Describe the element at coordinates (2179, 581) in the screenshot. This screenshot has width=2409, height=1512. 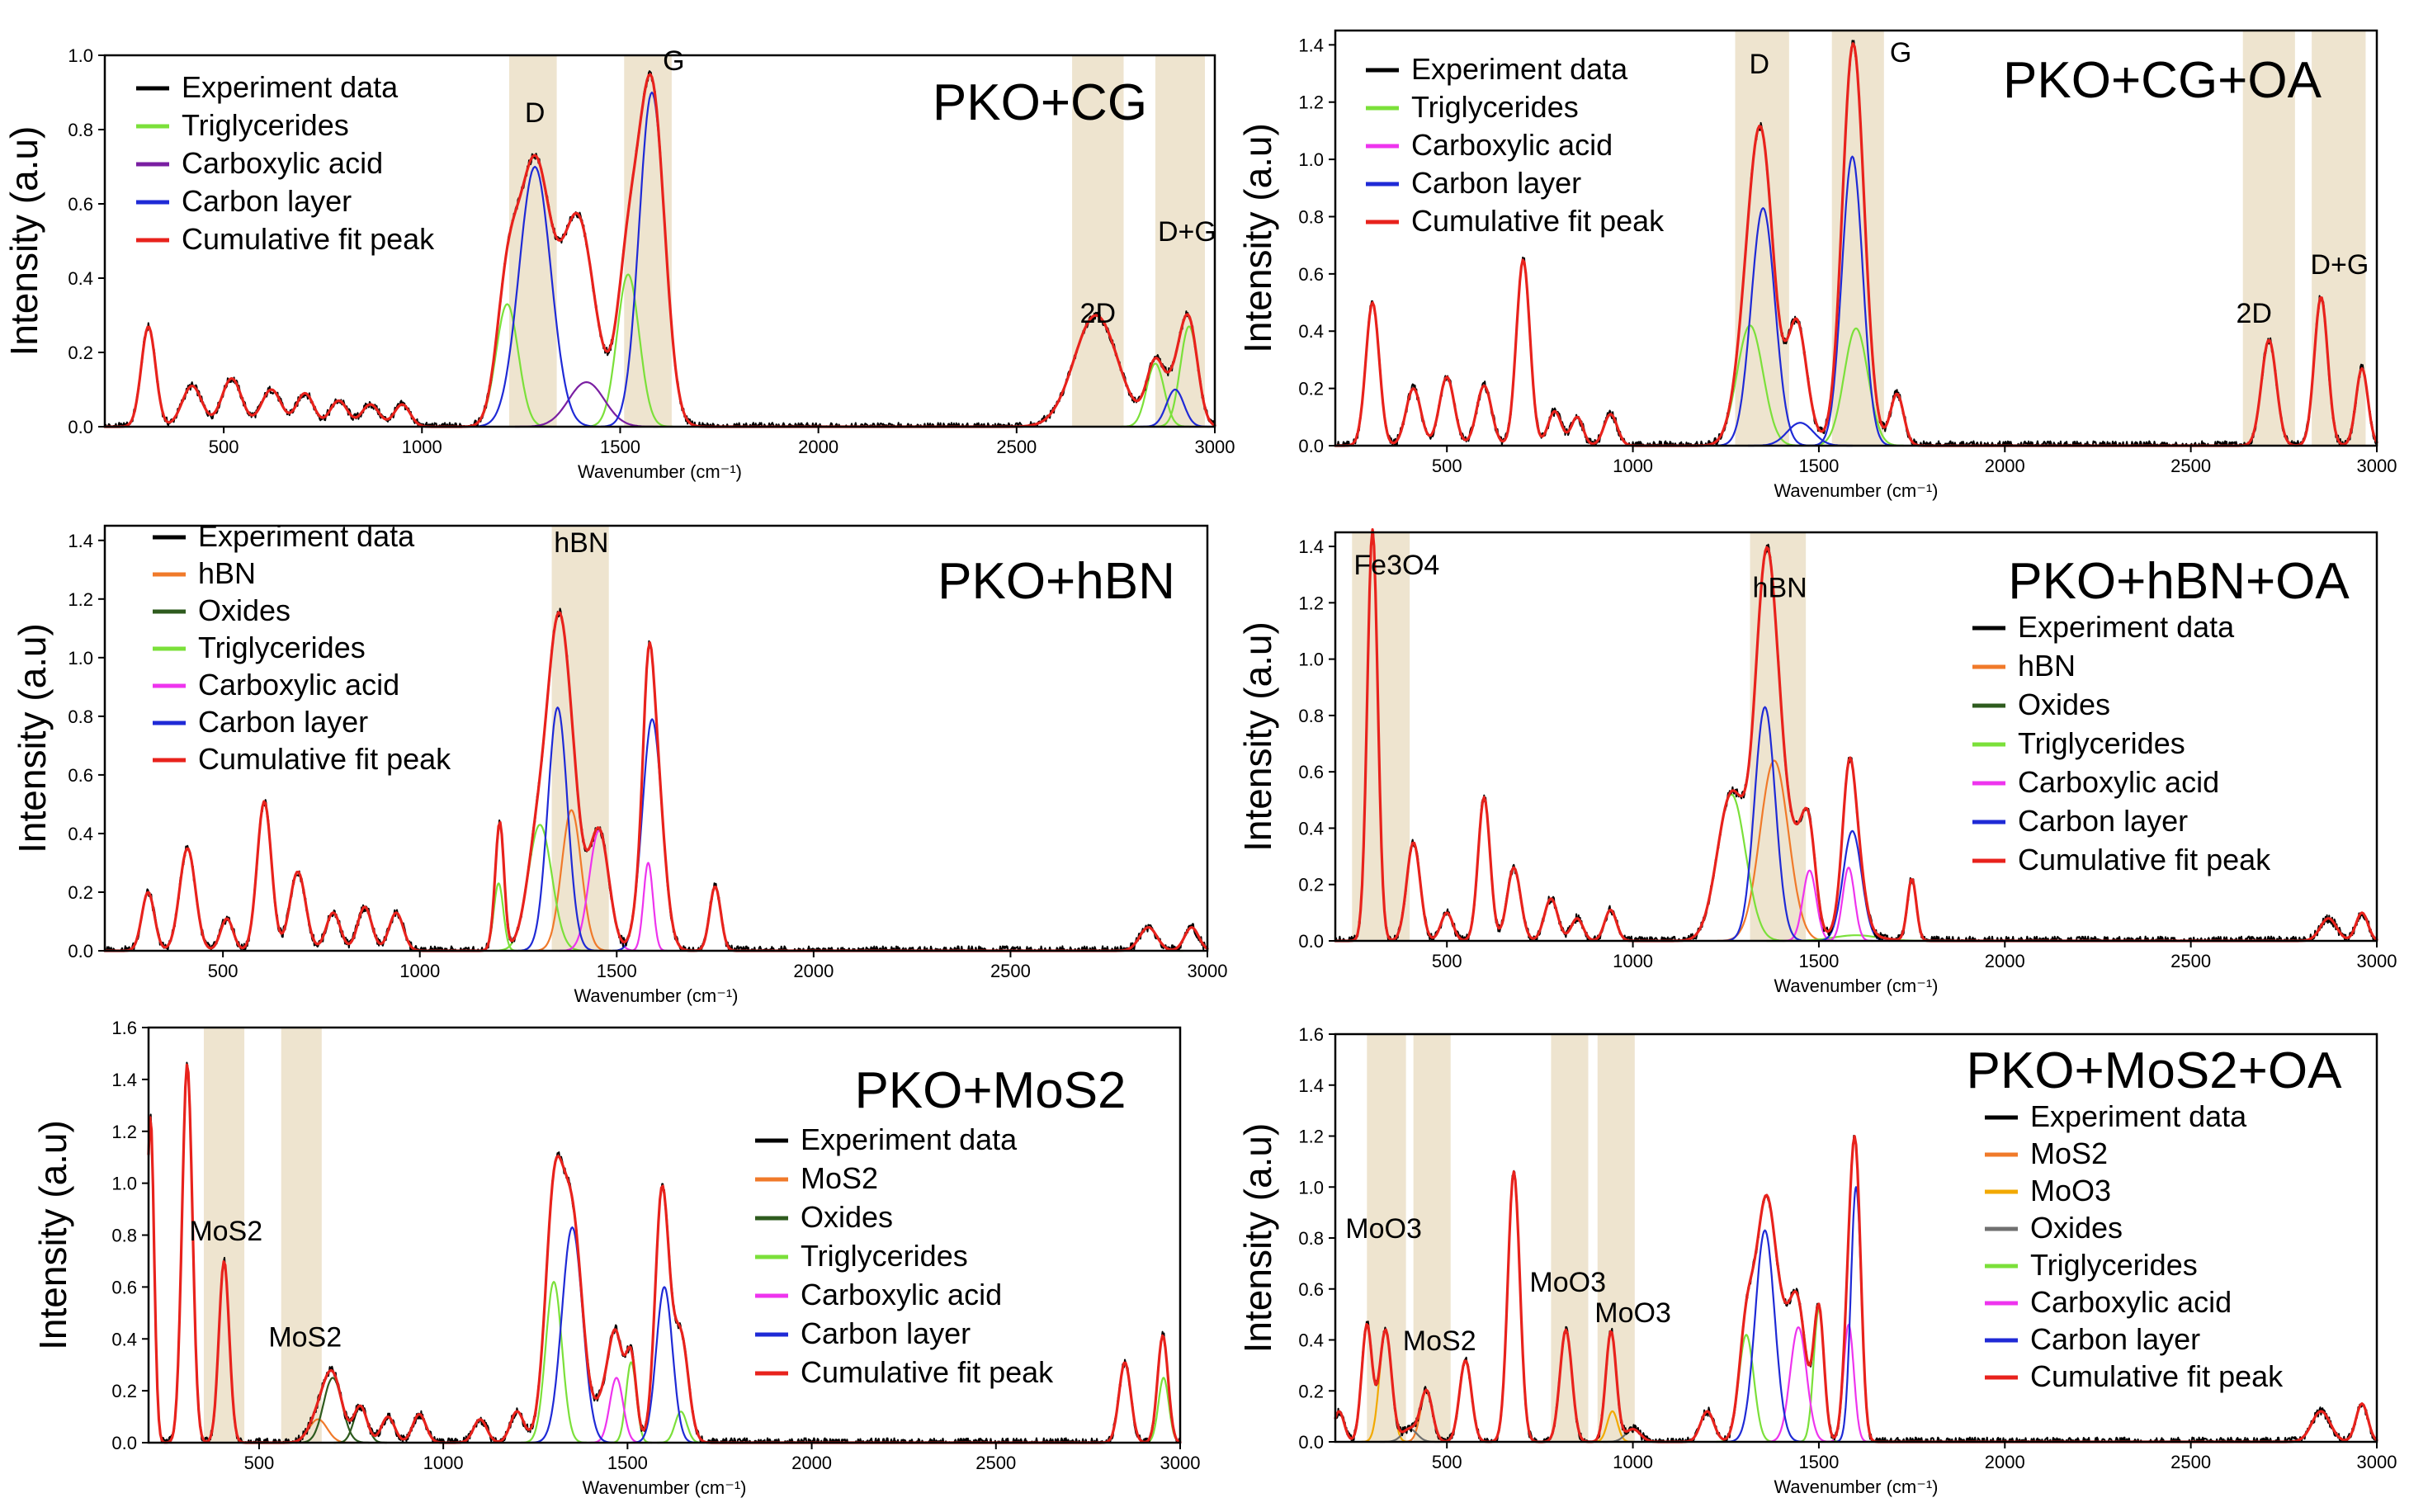
I see `panel-title: PKO+hBN+OA` at that location.